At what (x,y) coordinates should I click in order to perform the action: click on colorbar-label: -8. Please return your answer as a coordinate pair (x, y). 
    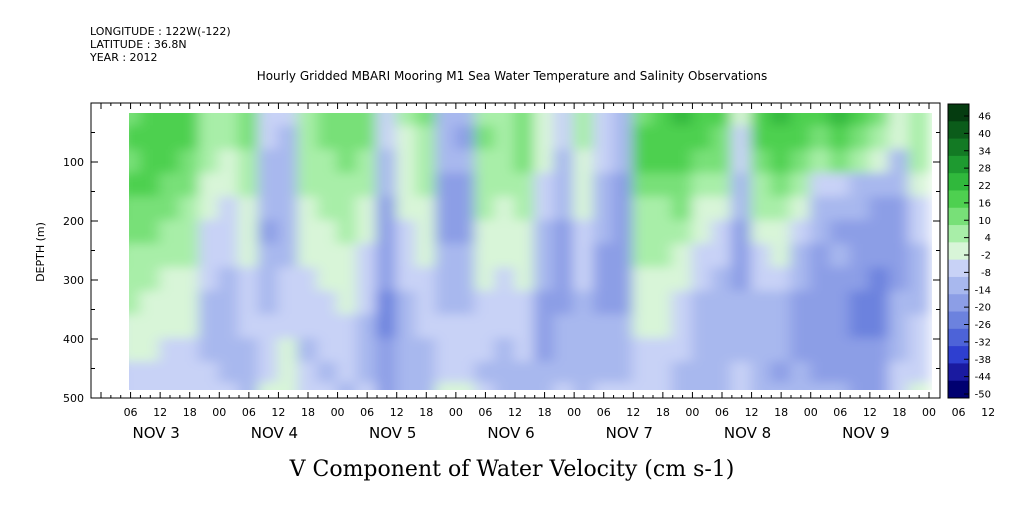
    Looking at the image, I should click on (986, 273).